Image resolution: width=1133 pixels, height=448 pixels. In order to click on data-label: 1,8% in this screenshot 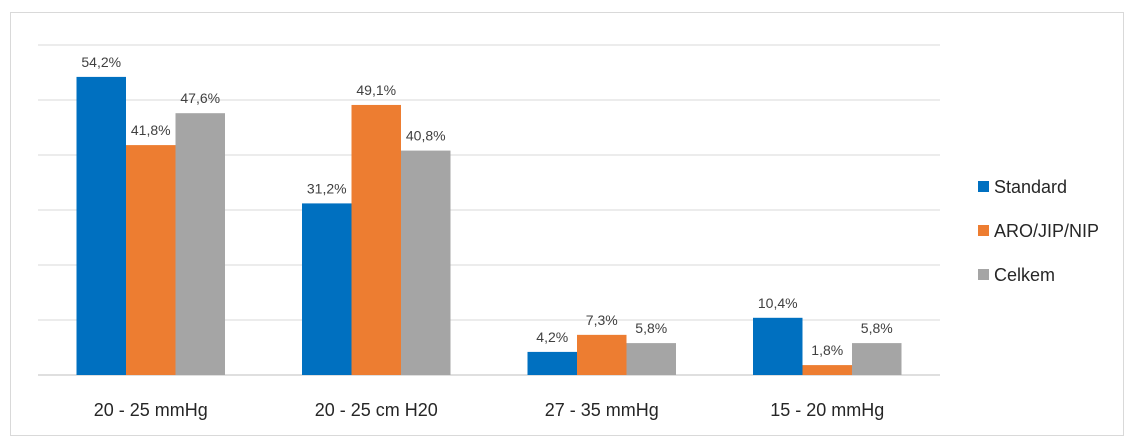, I will do `click(827, 350)`.